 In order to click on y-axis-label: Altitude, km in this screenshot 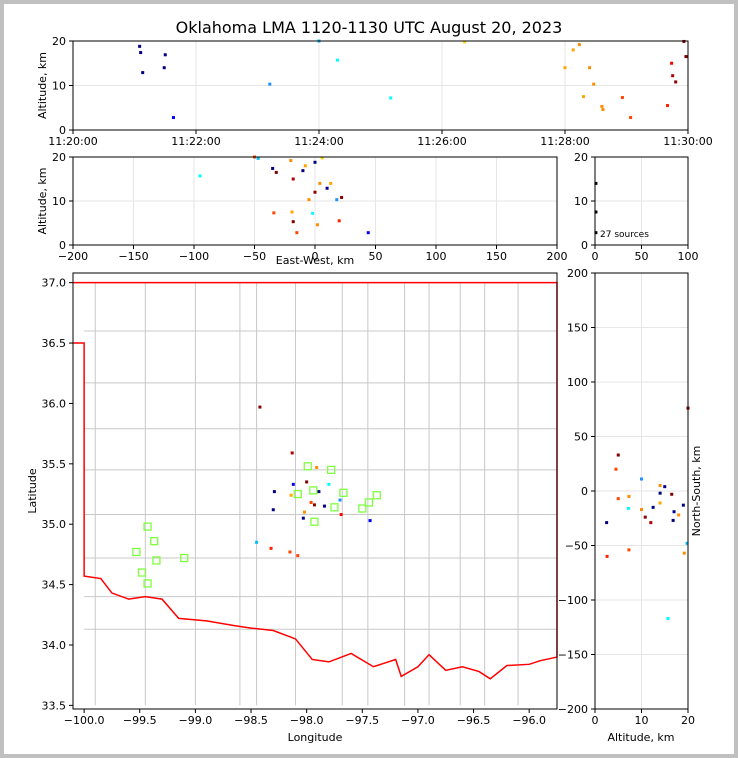, I will do `click(42, 85)`.